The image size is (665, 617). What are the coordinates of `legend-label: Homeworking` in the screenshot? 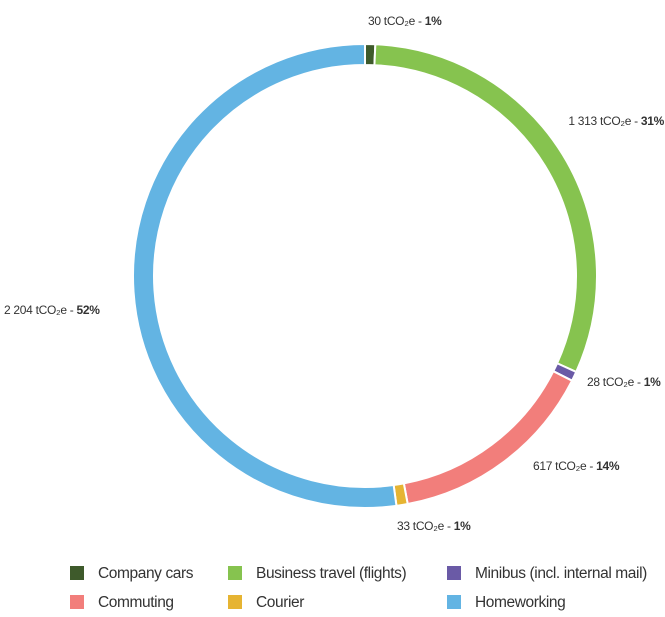 It's located at (520, 602).